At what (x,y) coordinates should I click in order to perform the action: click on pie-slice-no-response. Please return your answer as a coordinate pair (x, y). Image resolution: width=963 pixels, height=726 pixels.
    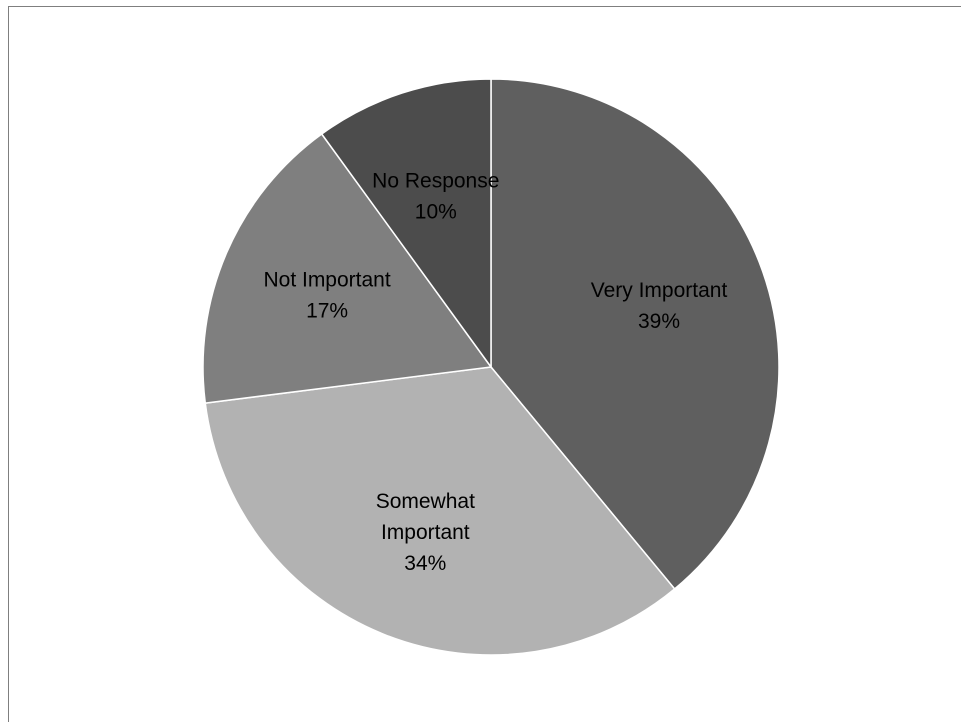
    Looking at the image, I should click on (406, 224).